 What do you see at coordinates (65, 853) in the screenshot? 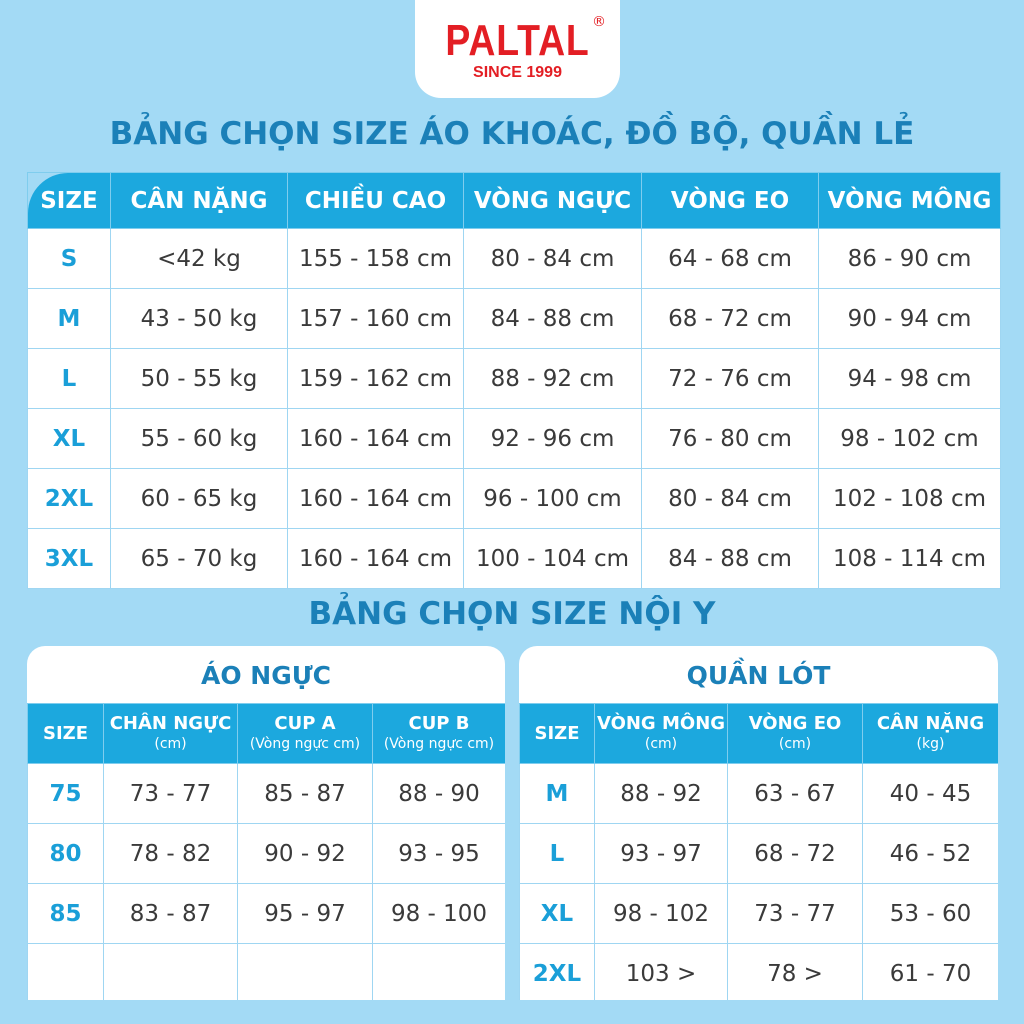
I see `size-cell: 80` at bounding box center [65, 853].